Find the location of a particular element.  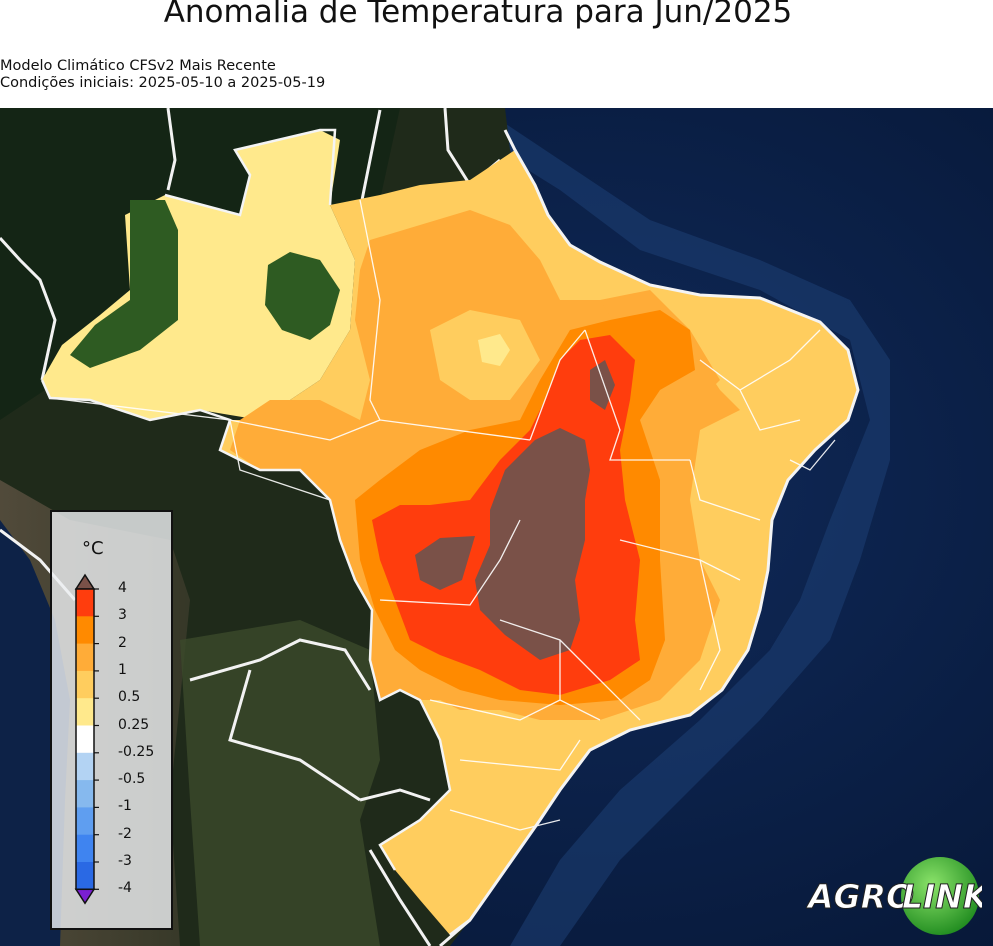

masked-area-west is located at coordinates (124, 284).